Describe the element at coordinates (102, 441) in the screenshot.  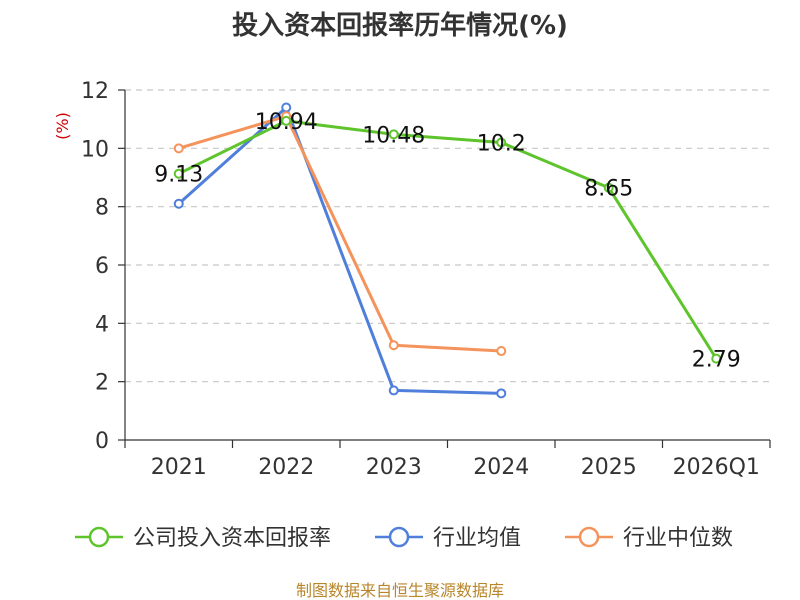
I see `y-tick-label: 0` at that location.